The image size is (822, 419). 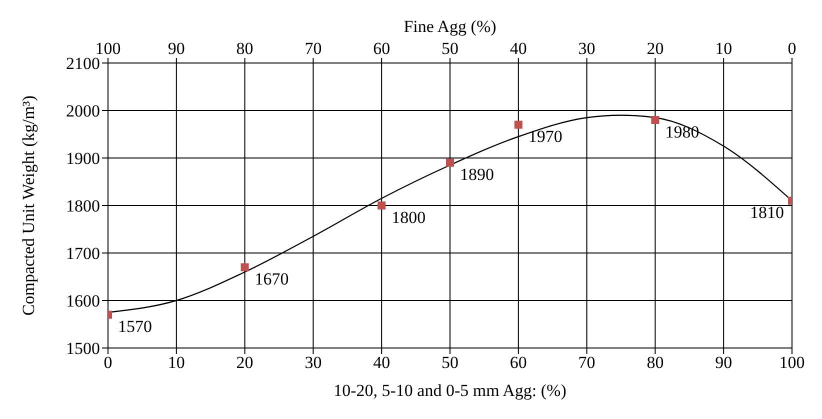 What do you see at coordinates (381, 48) in the screenshot?
I see `x2-tick-label: 60` at bounding box center [381, 48].